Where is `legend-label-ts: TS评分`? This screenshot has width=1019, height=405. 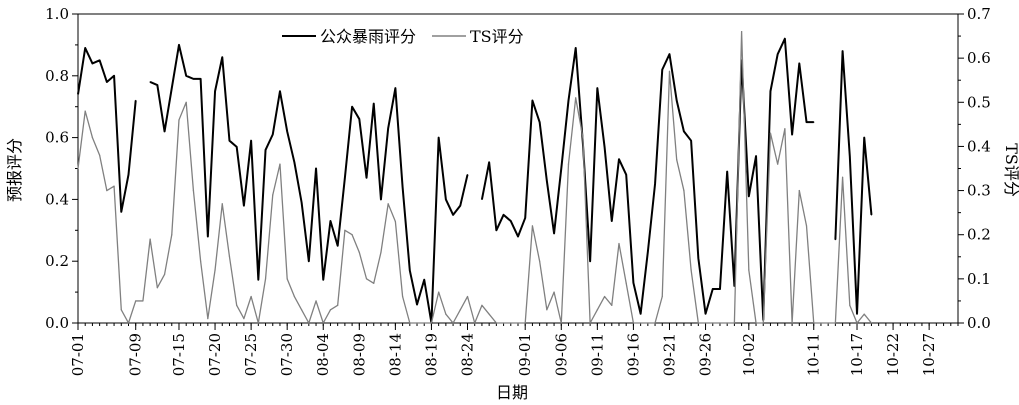 legend-label-ts: TS评分 is located at coordinates (497, 36).